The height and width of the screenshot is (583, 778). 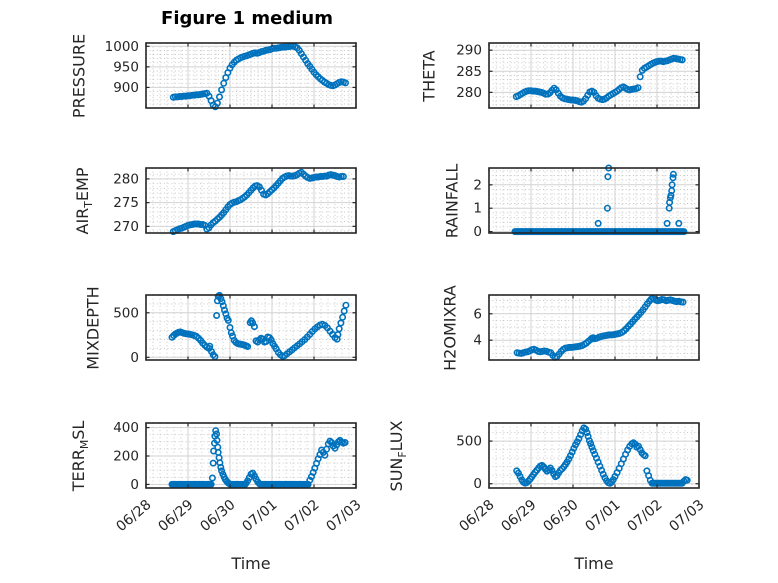 I want to click on svg-text: 270, so click(x=126, y=227).